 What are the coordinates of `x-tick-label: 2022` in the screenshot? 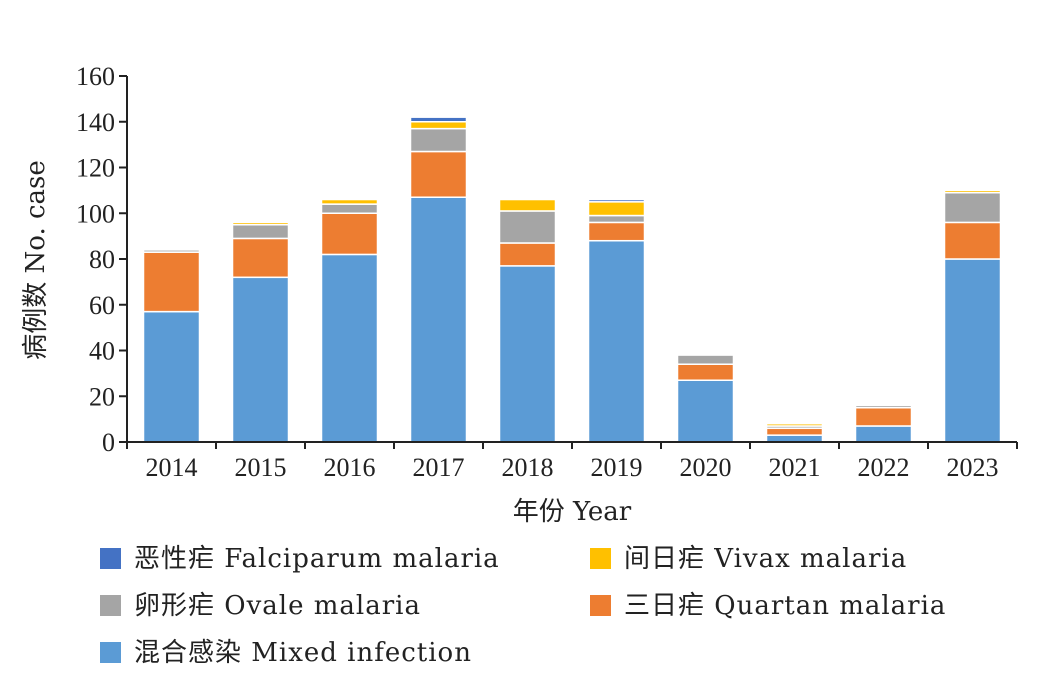 It's located at (884, 467).